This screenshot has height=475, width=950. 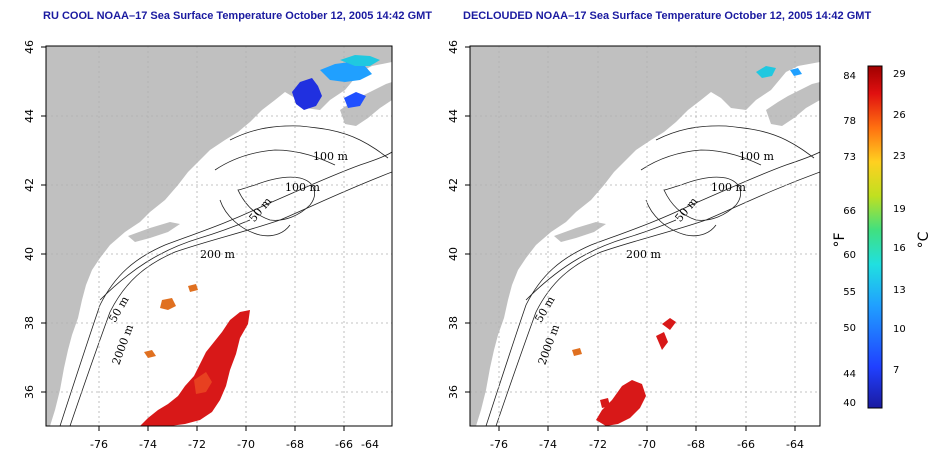 What do you see at coordinates (899, 209) in the screenshot?
I see `colorbar-c-tick: 19` at bounding box center [899, 209].